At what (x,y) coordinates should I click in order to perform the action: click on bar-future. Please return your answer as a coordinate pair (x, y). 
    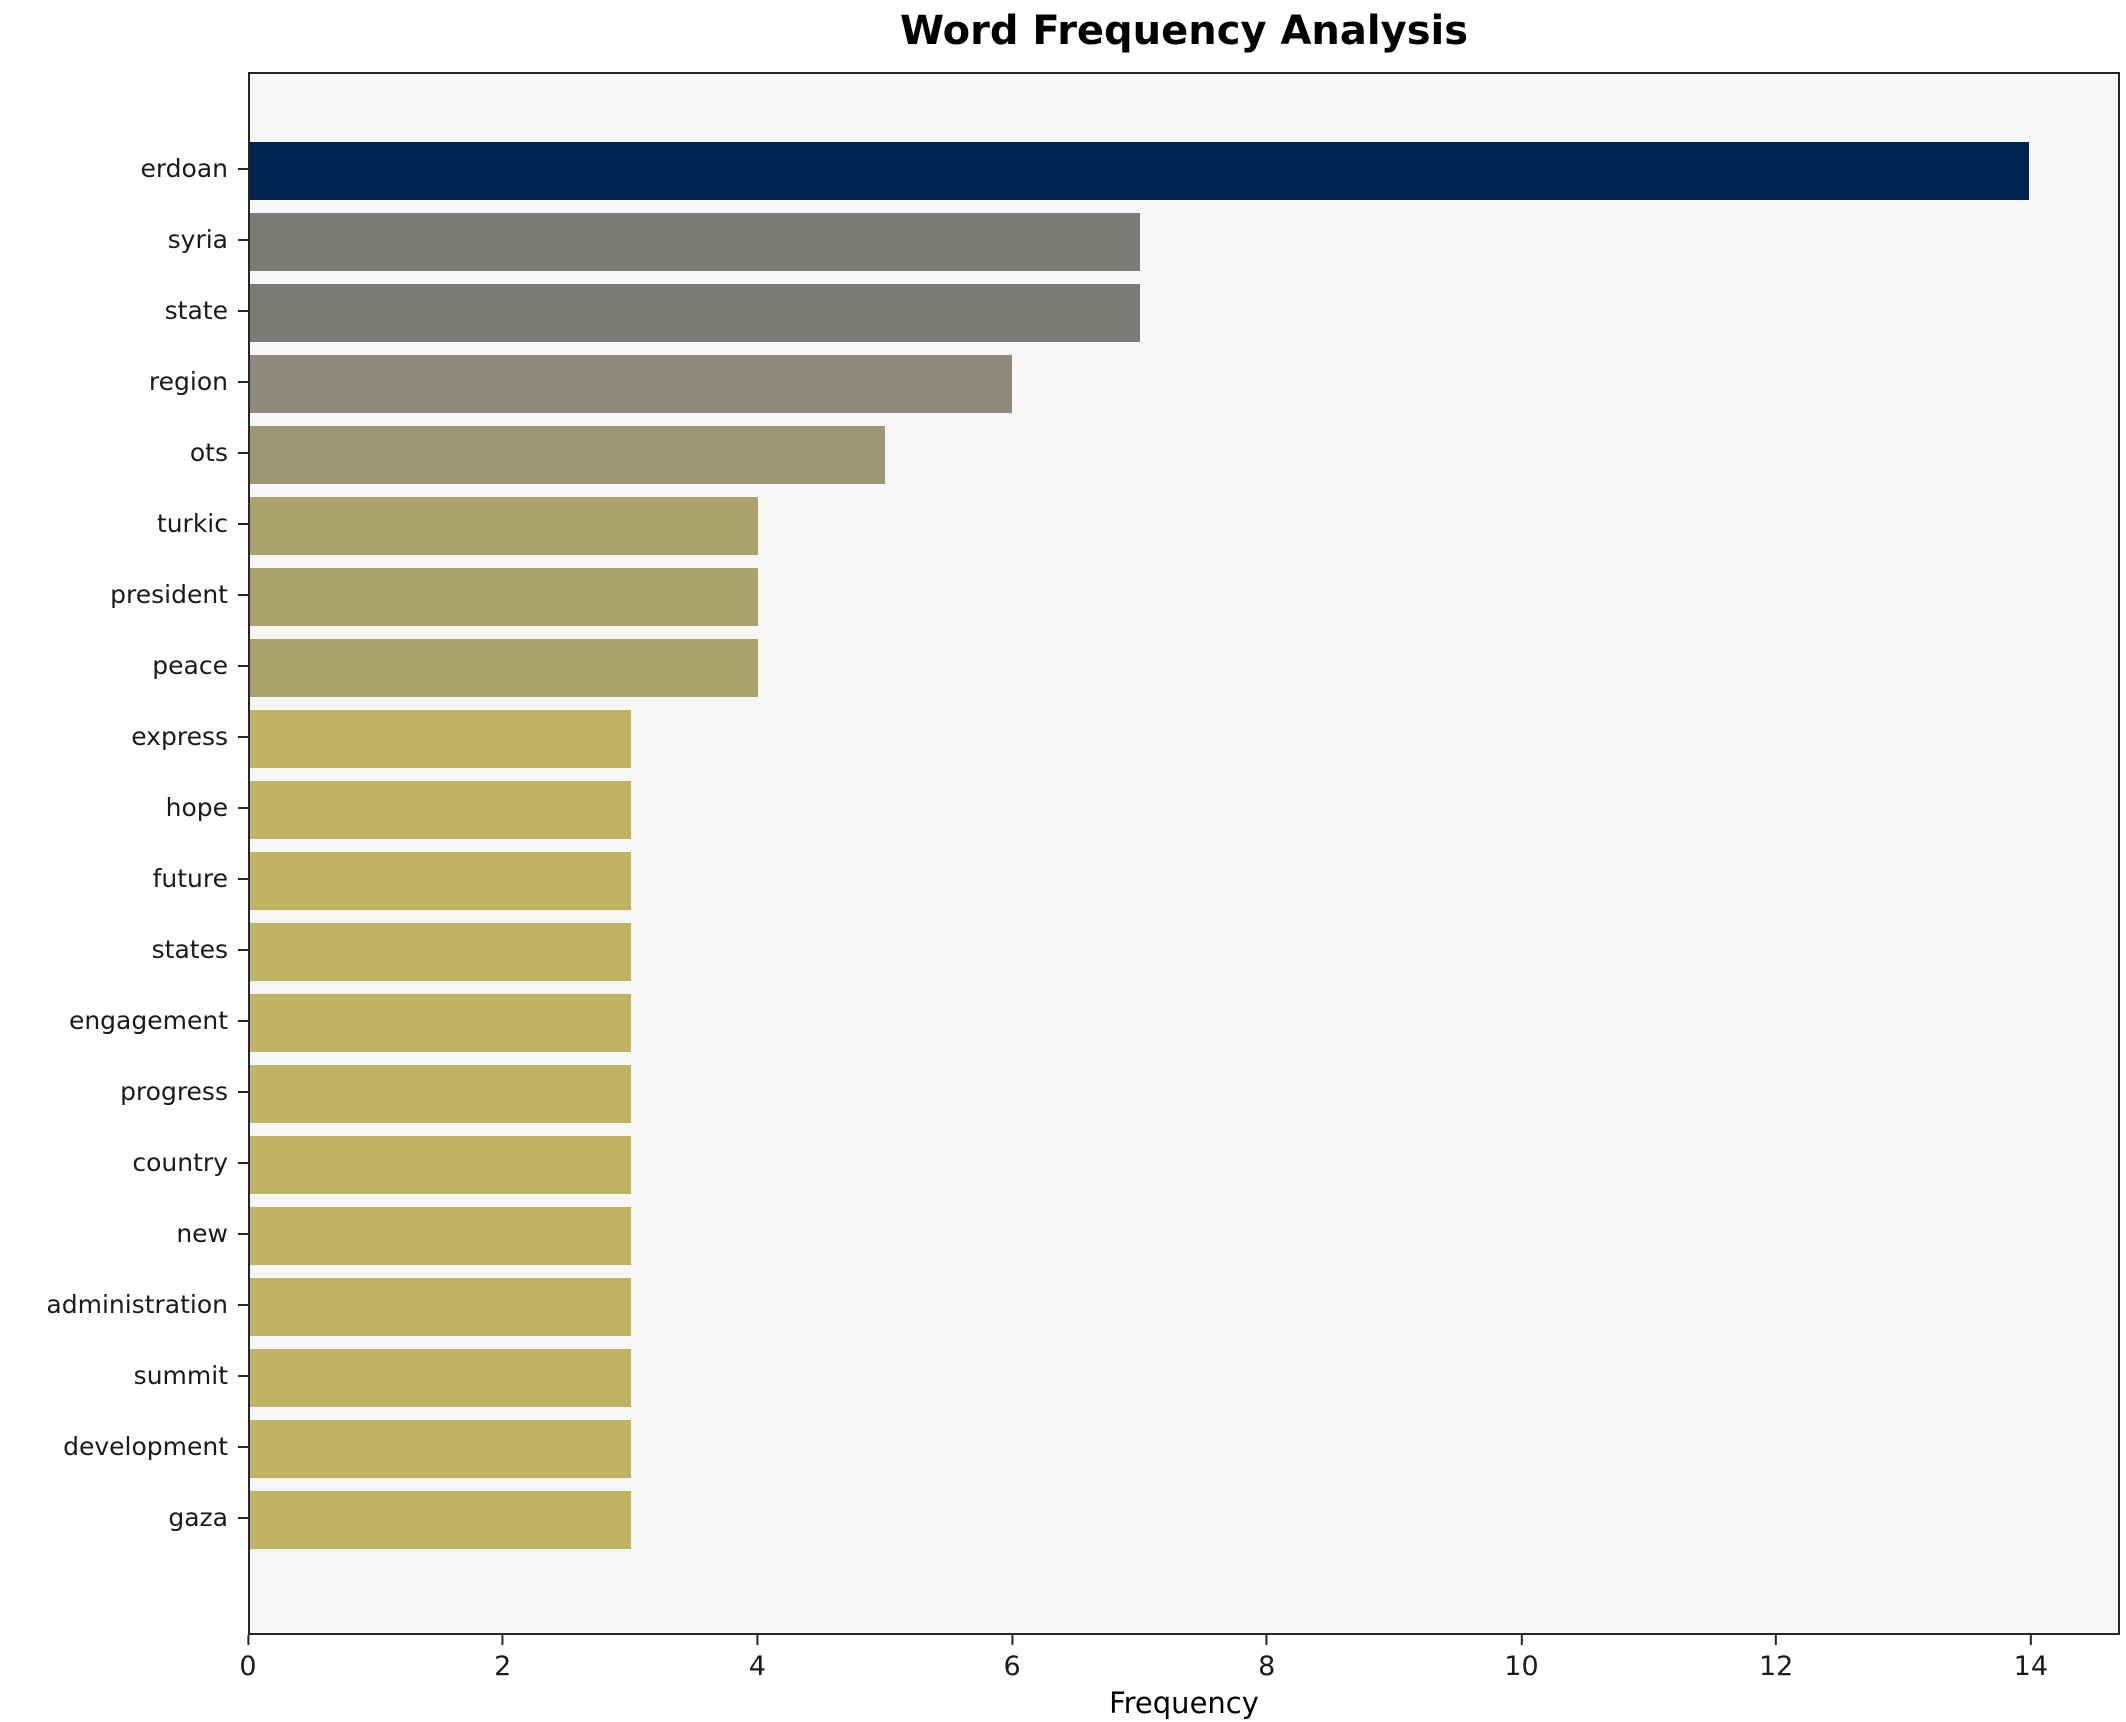
    Looking at the image, I should click on (441, 880).